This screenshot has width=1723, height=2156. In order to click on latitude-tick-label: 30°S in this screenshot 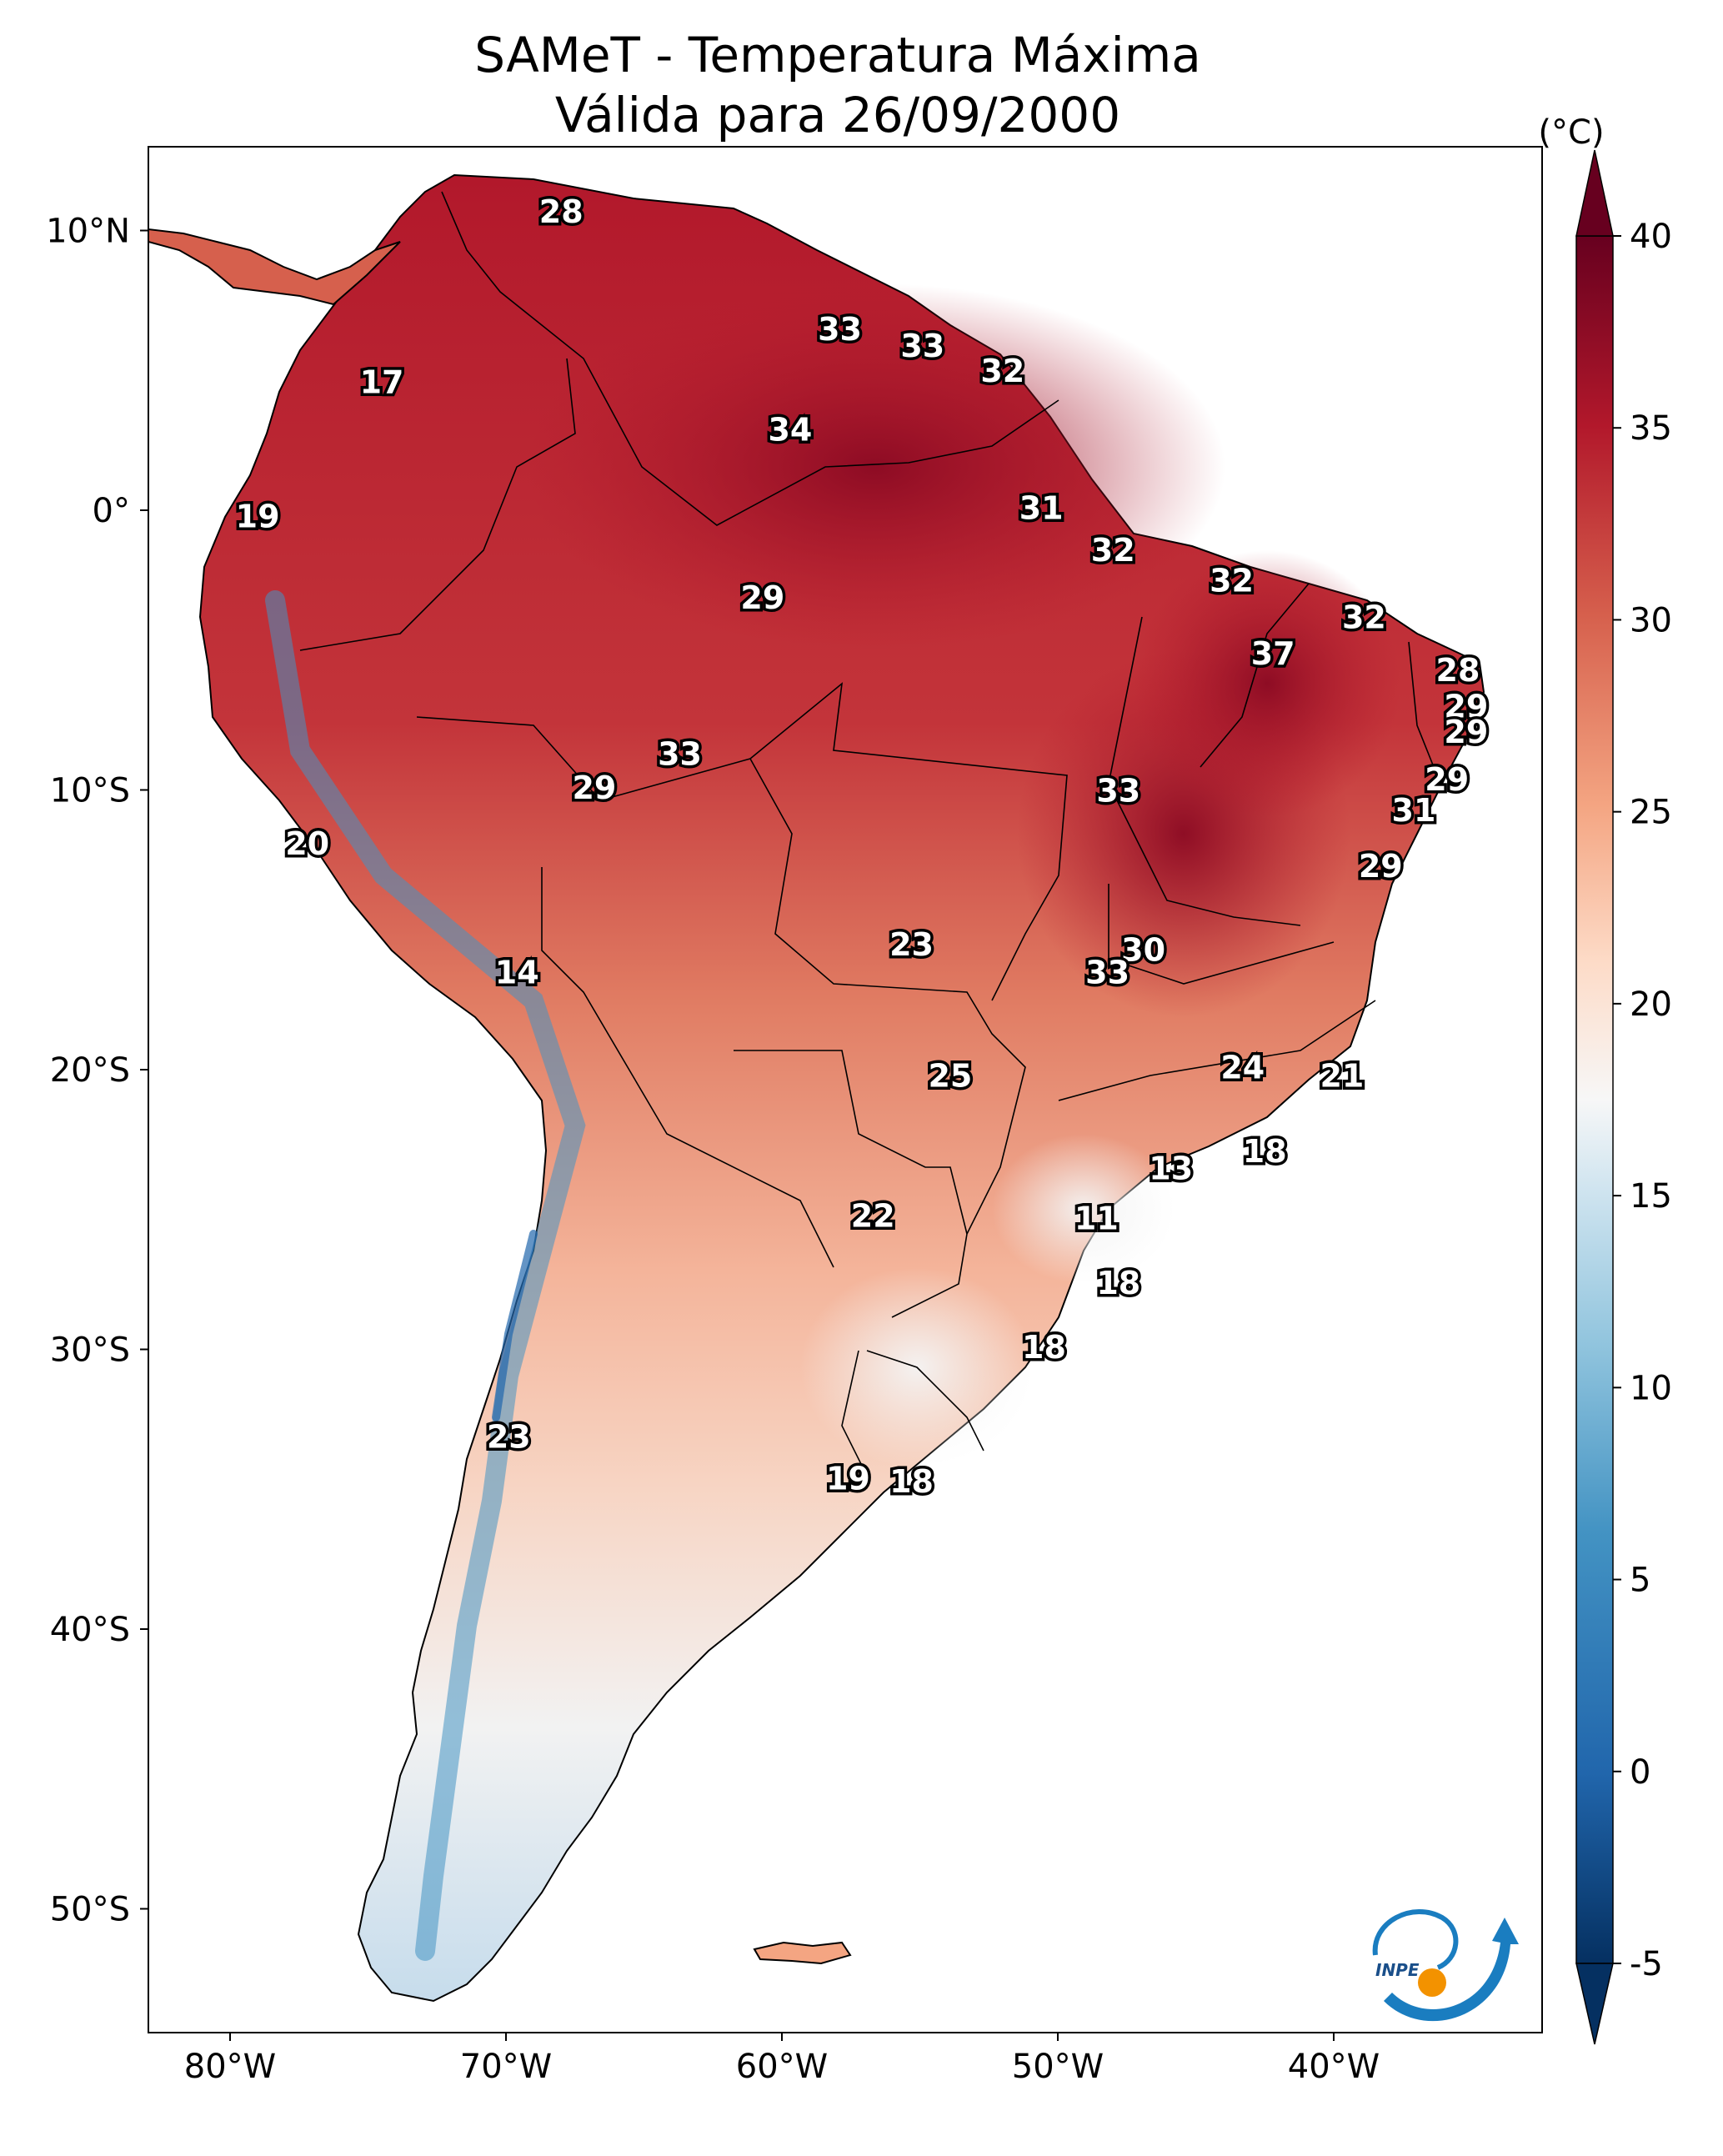, I will do `click(90, 1350)`.